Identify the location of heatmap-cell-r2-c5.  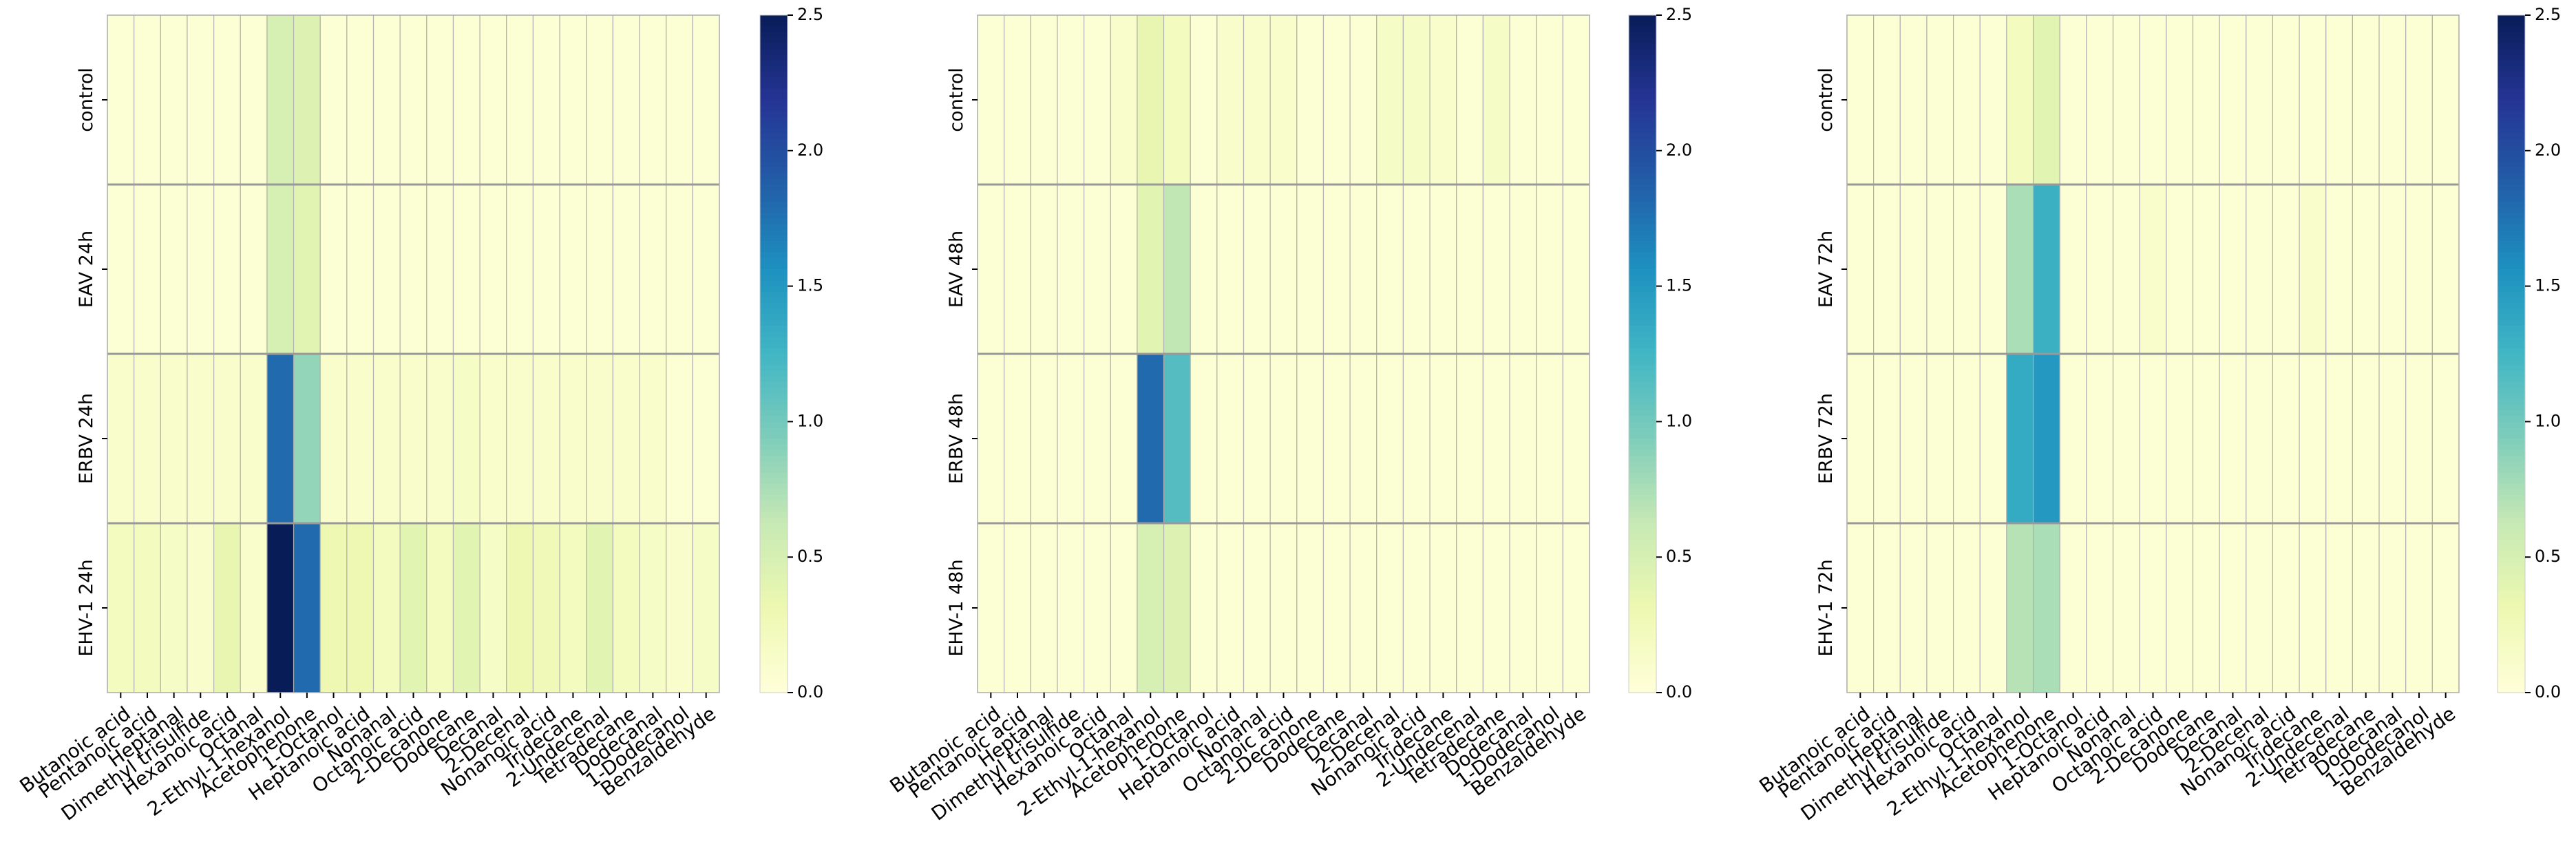
(1124, 438).